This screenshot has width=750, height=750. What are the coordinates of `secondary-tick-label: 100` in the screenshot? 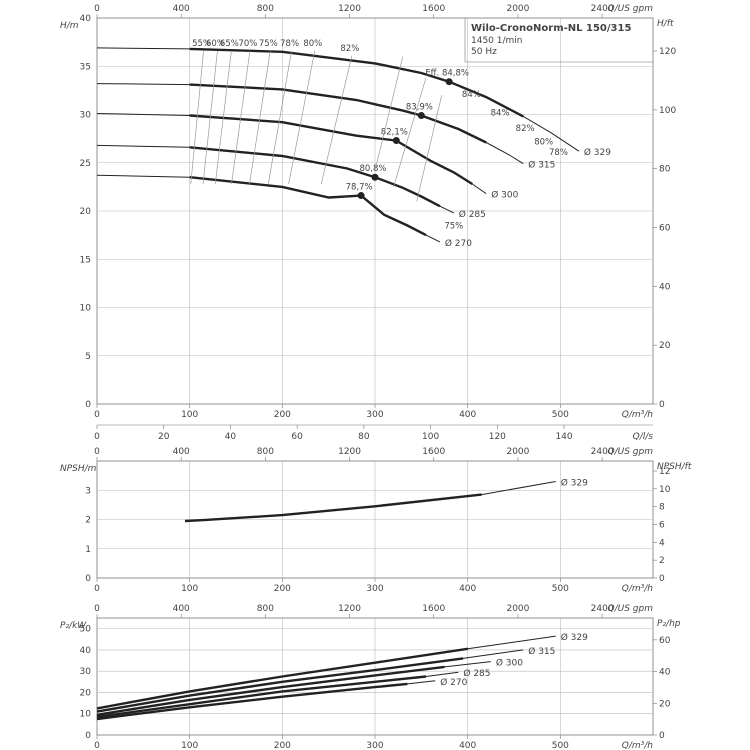 It's located at (430, 437).